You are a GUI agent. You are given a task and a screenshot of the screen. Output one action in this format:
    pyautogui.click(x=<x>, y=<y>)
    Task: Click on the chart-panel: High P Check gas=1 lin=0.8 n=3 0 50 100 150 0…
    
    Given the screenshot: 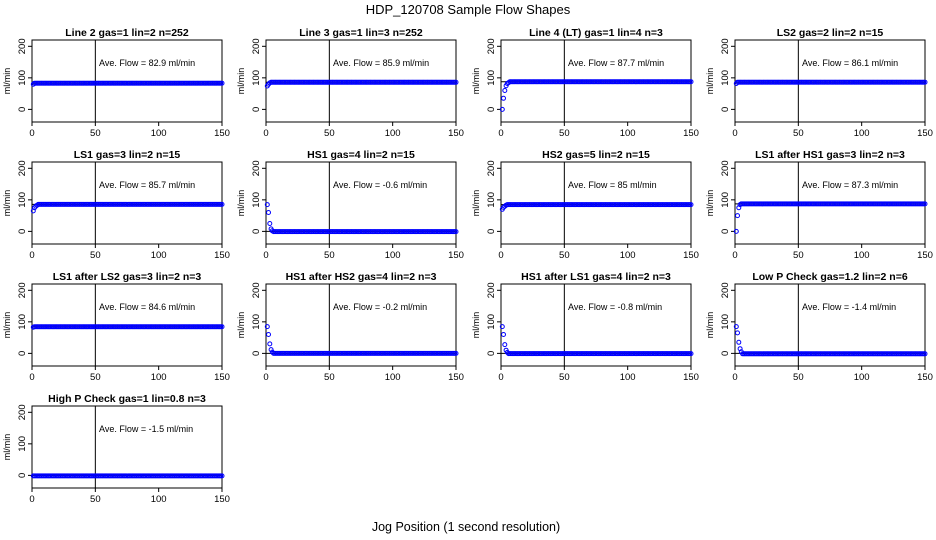 What is the action you would take?
    pyautogui.click(x=116, y=449)
    